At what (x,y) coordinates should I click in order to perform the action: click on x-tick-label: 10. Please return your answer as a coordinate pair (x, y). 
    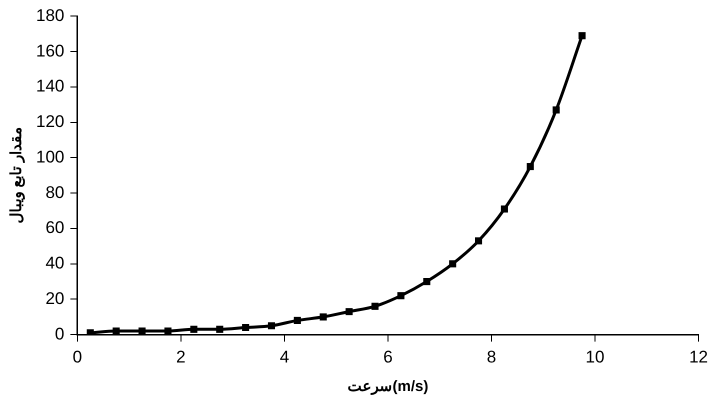
    Looking at the image, I should click on (595, 356).